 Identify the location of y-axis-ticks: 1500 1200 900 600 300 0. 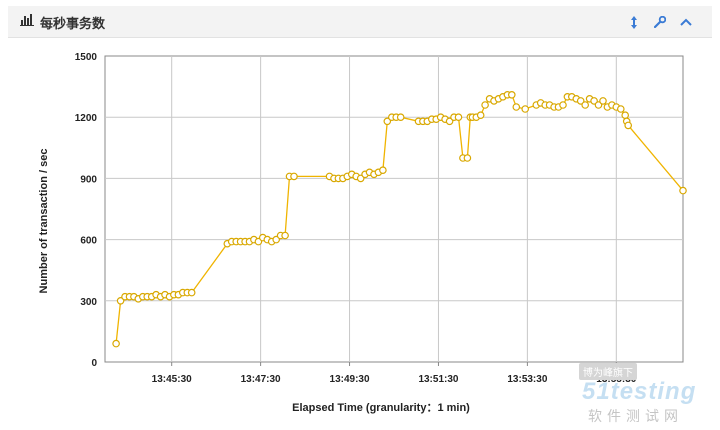
(86, 210).